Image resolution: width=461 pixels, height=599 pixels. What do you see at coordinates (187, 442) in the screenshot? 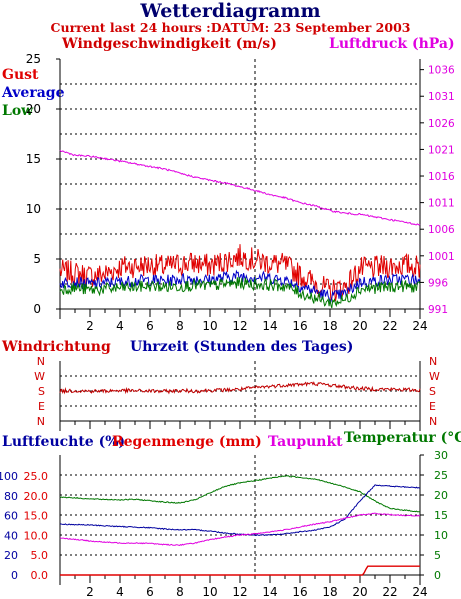
I see `rain-axis-label: Regenmenge (mm)` at bounding box center [187, 442].